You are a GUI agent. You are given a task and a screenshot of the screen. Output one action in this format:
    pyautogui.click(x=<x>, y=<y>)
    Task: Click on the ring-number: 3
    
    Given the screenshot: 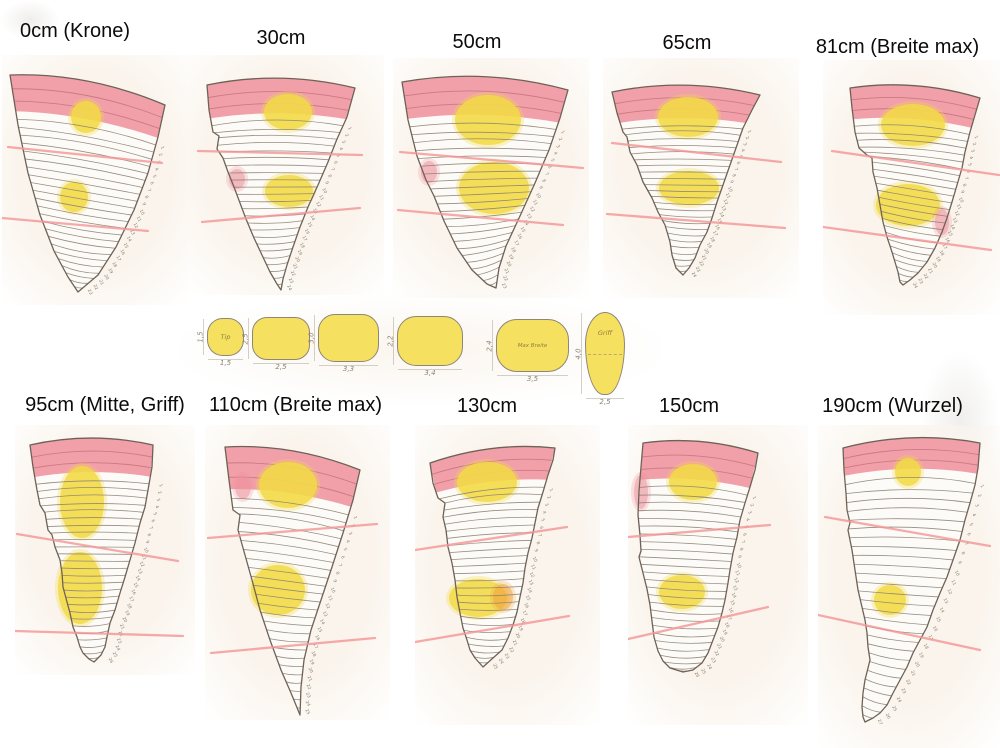 What is the action you would take?
    pyautogui.click(x=158, y=499)
    